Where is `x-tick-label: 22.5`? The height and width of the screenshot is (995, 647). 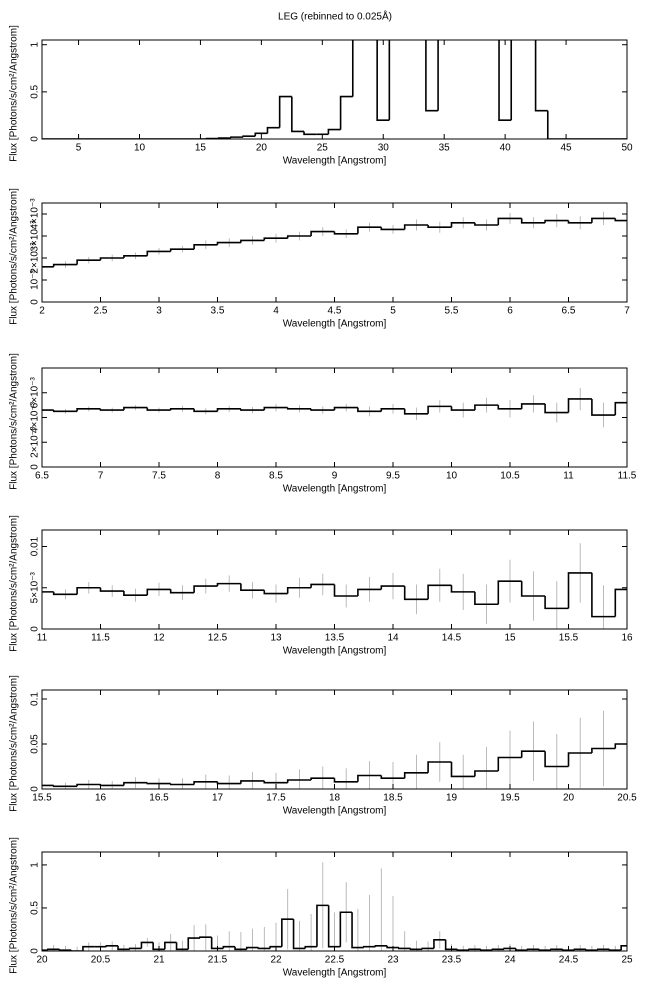 x-tick-label: 22.5 is located at coordinates (335, 960).